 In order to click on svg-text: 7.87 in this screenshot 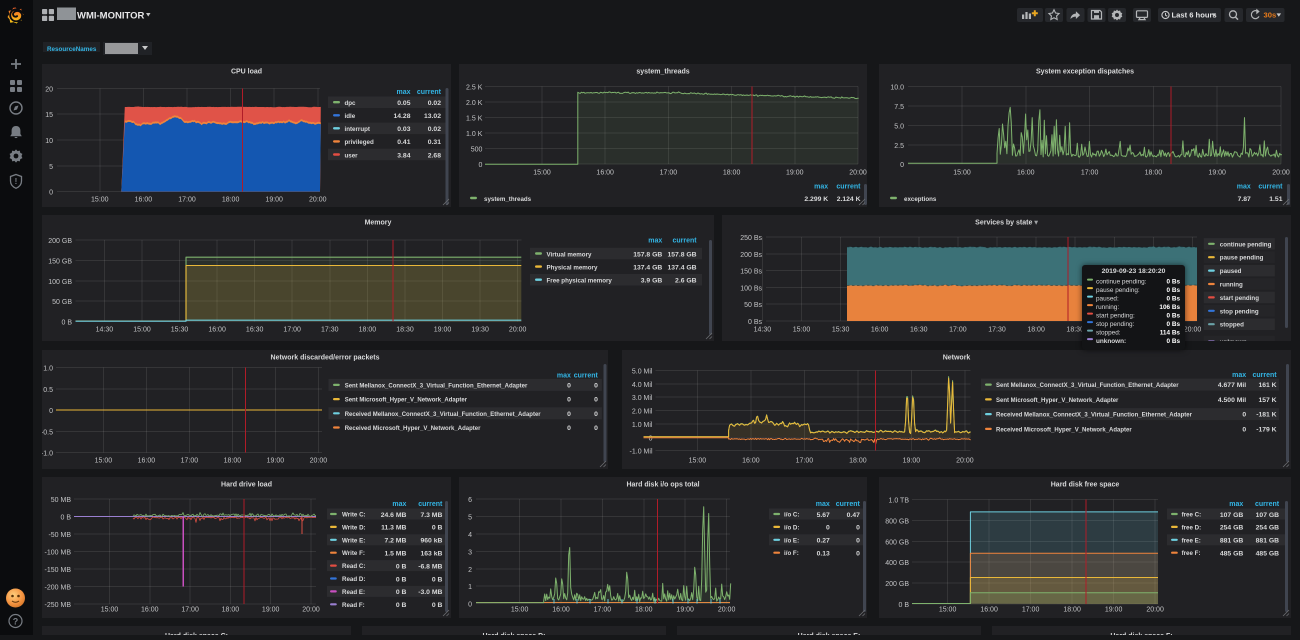, I will do `click(1244, 199)`.